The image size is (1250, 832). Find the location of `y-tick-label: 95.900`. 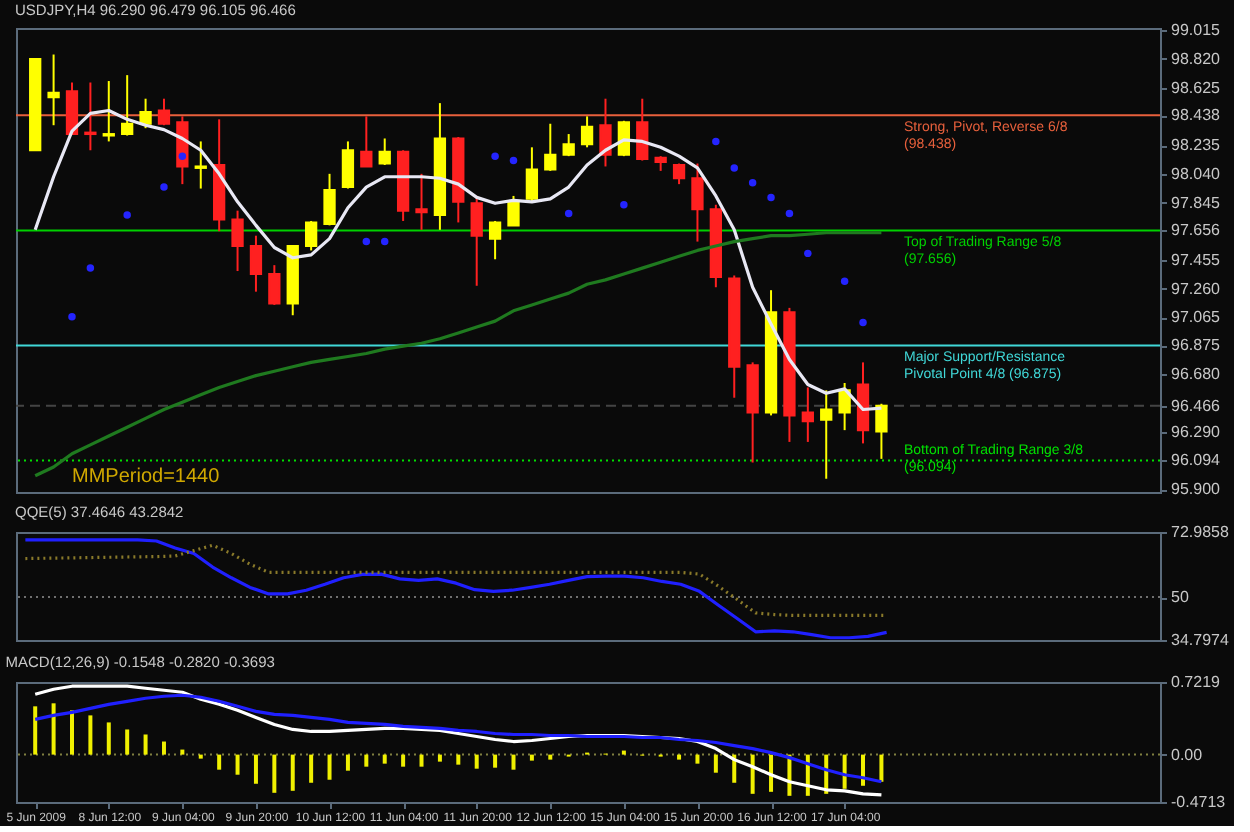

y-tick-label: 95.900 is located at coordinates (1196, 489).